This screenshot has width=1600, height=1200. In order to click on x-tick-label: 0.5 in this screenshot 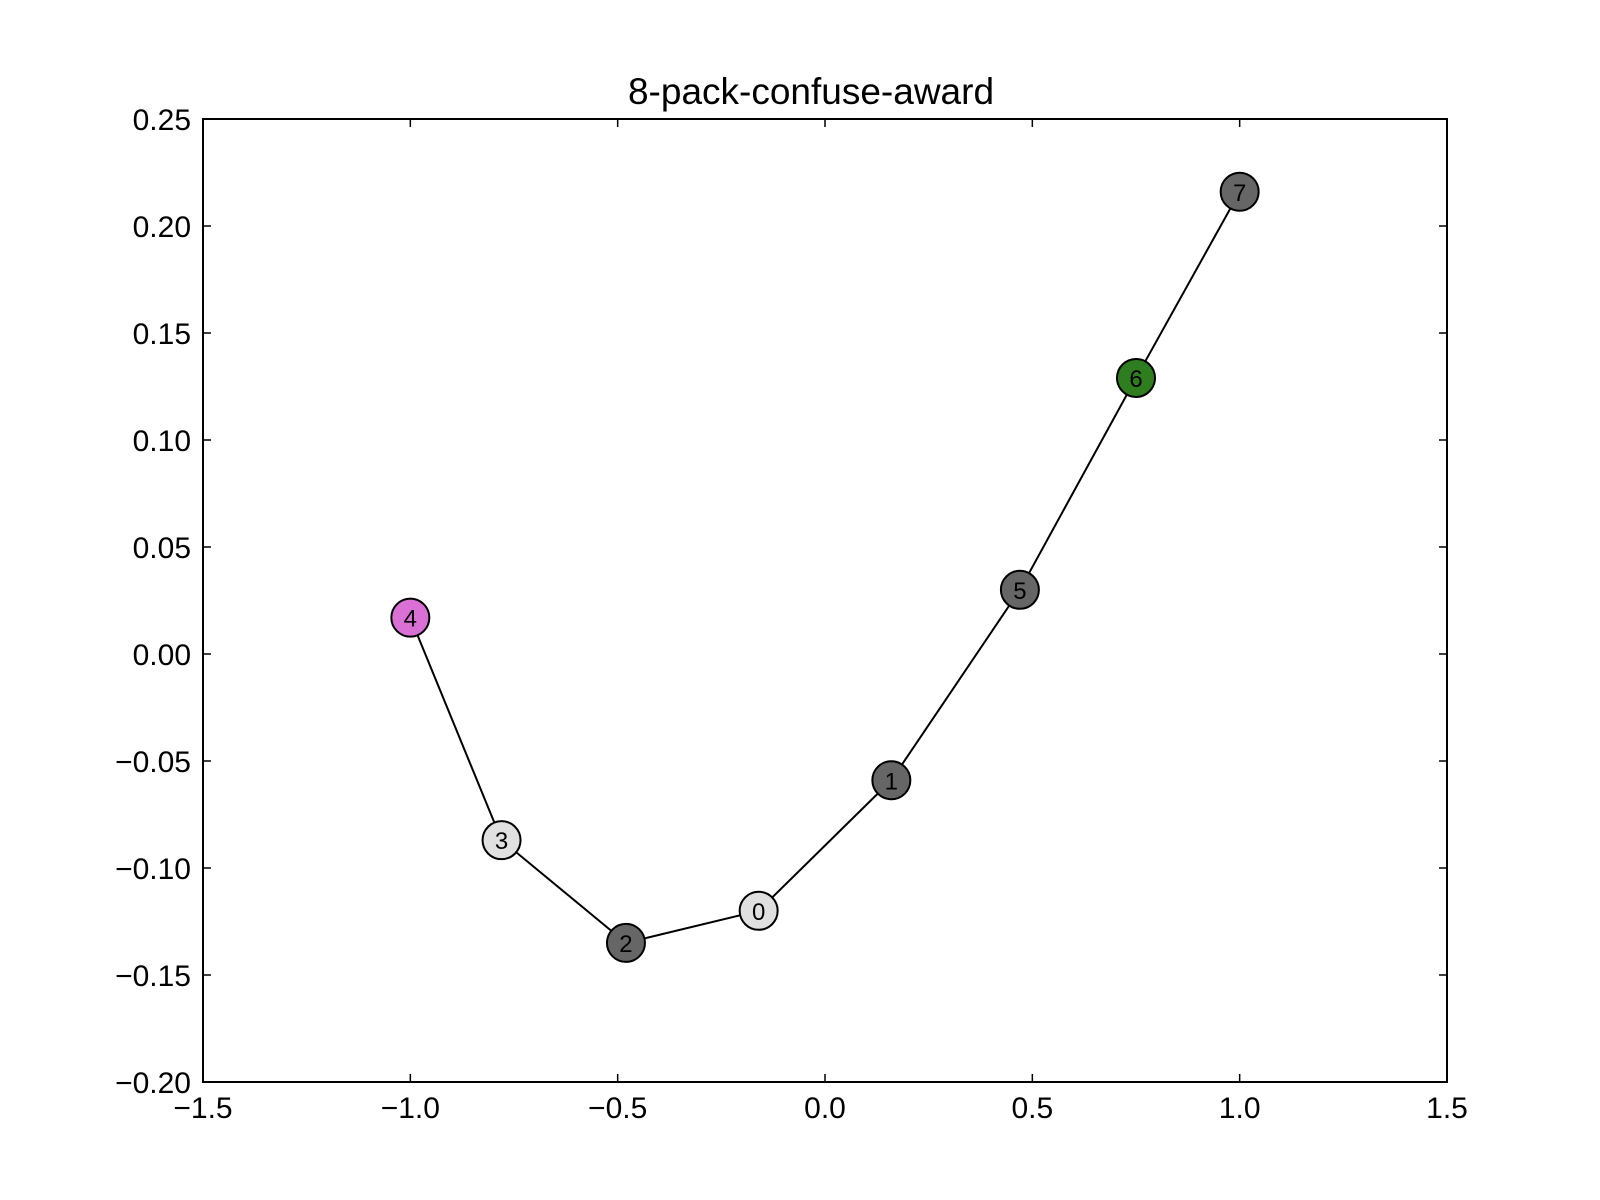, I will do `click(1032, 1108)`.